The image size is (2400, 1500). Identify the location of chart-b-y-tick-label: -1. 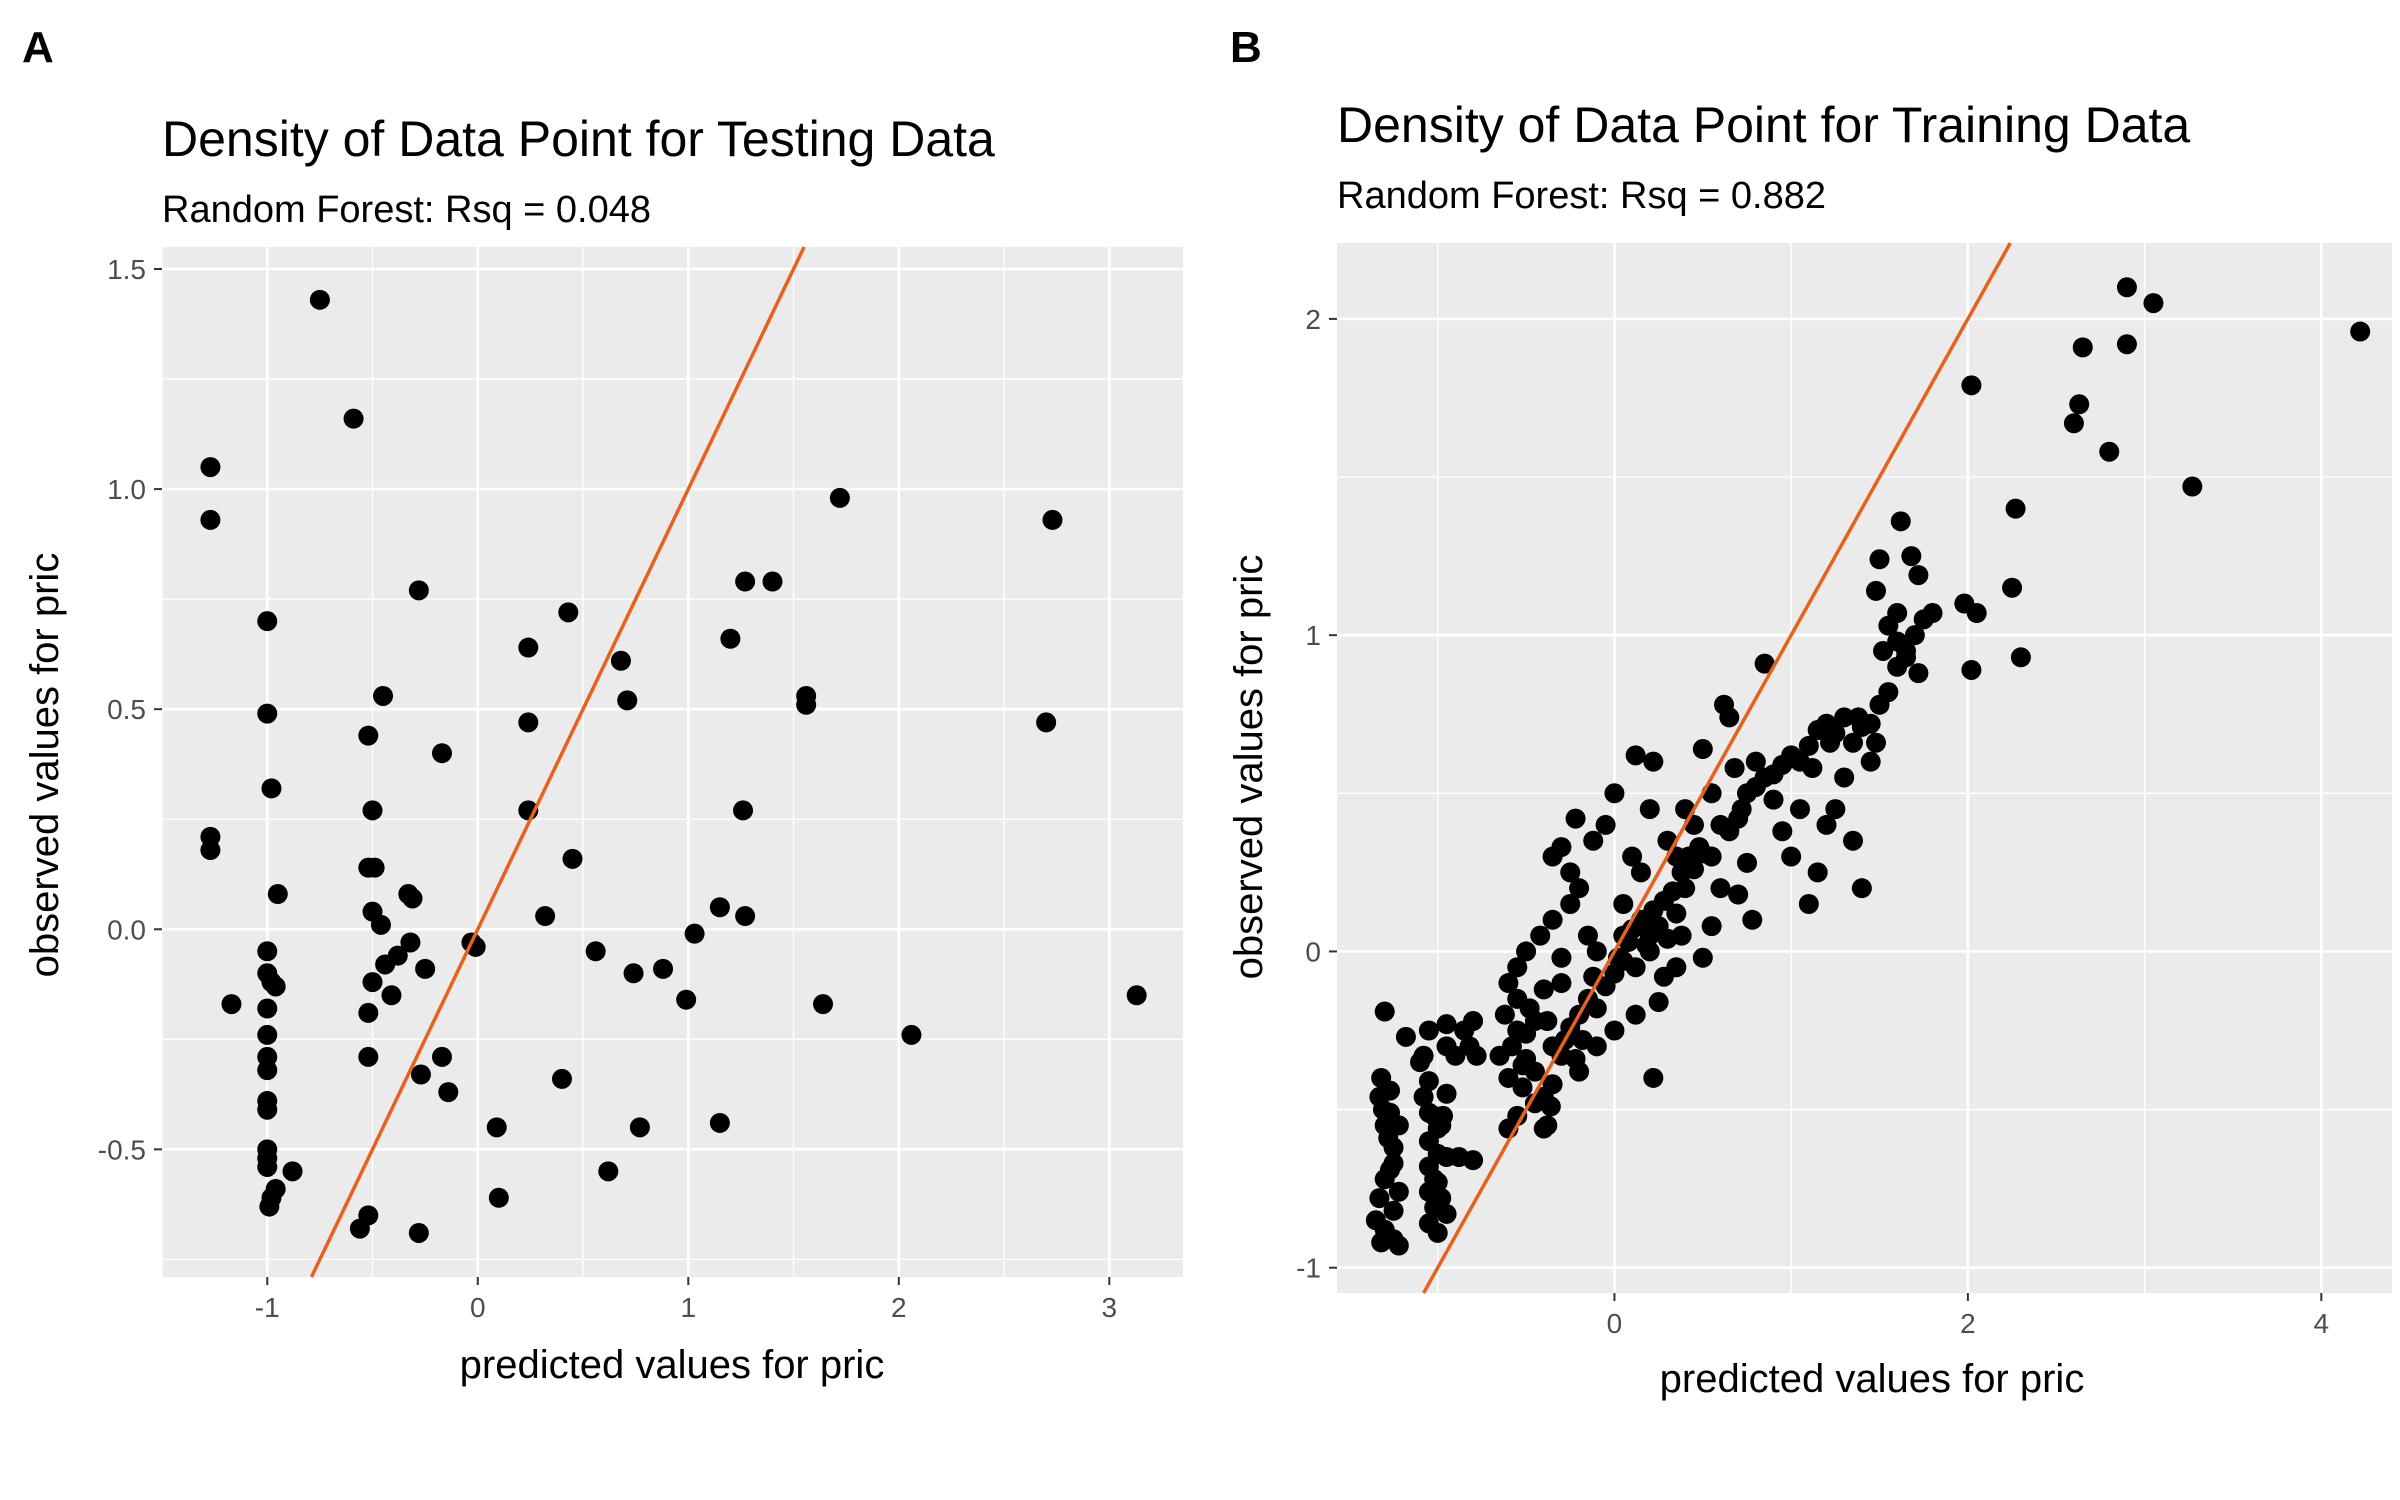
(1308, 1268).